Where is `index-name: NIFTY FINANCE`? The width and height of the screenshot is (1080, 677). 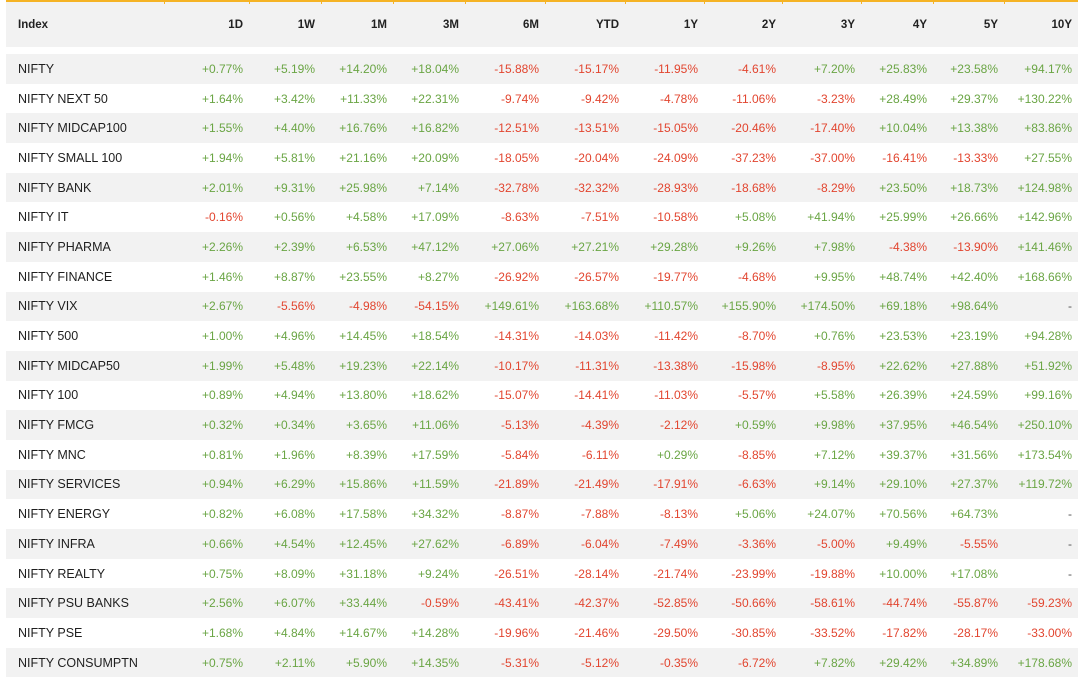
index-name: NIFTY FINANCE is located at coordinates (65, 276).